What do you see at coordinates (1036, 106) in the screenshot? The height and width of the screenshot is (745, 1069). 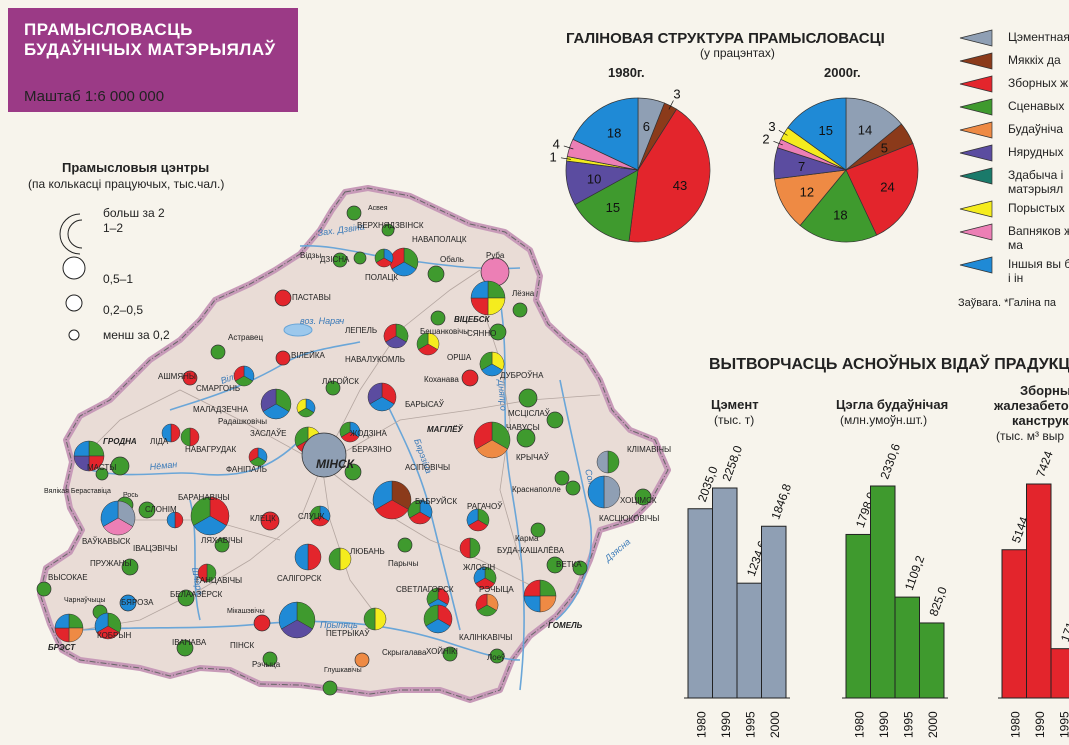 I see `legend-label-3: Сценавых` at bounding box center [1036, 106].